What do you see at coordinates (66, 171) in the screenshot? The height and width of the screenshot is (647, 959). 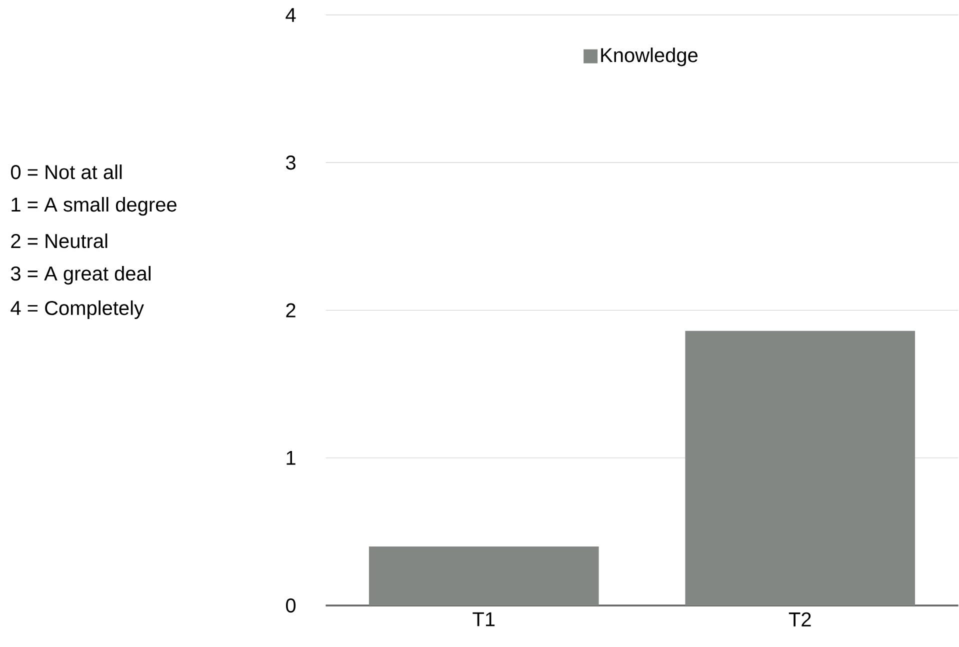 I see `text: 0 = Not at all` at bounding box center [66, 171].